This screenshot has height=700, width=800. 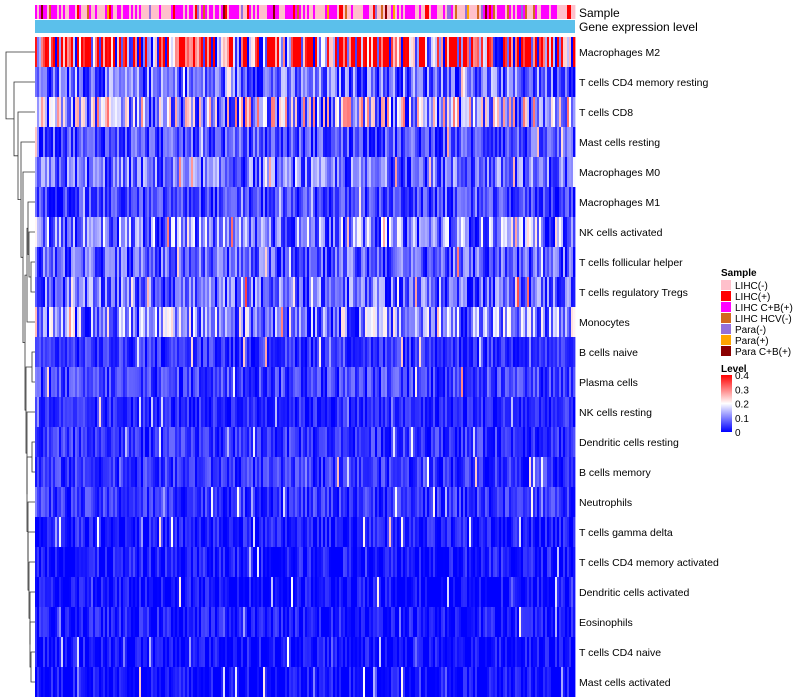 I want to click on heatmap-row-dendritic-cells-resting, so click(x=305, y=442).